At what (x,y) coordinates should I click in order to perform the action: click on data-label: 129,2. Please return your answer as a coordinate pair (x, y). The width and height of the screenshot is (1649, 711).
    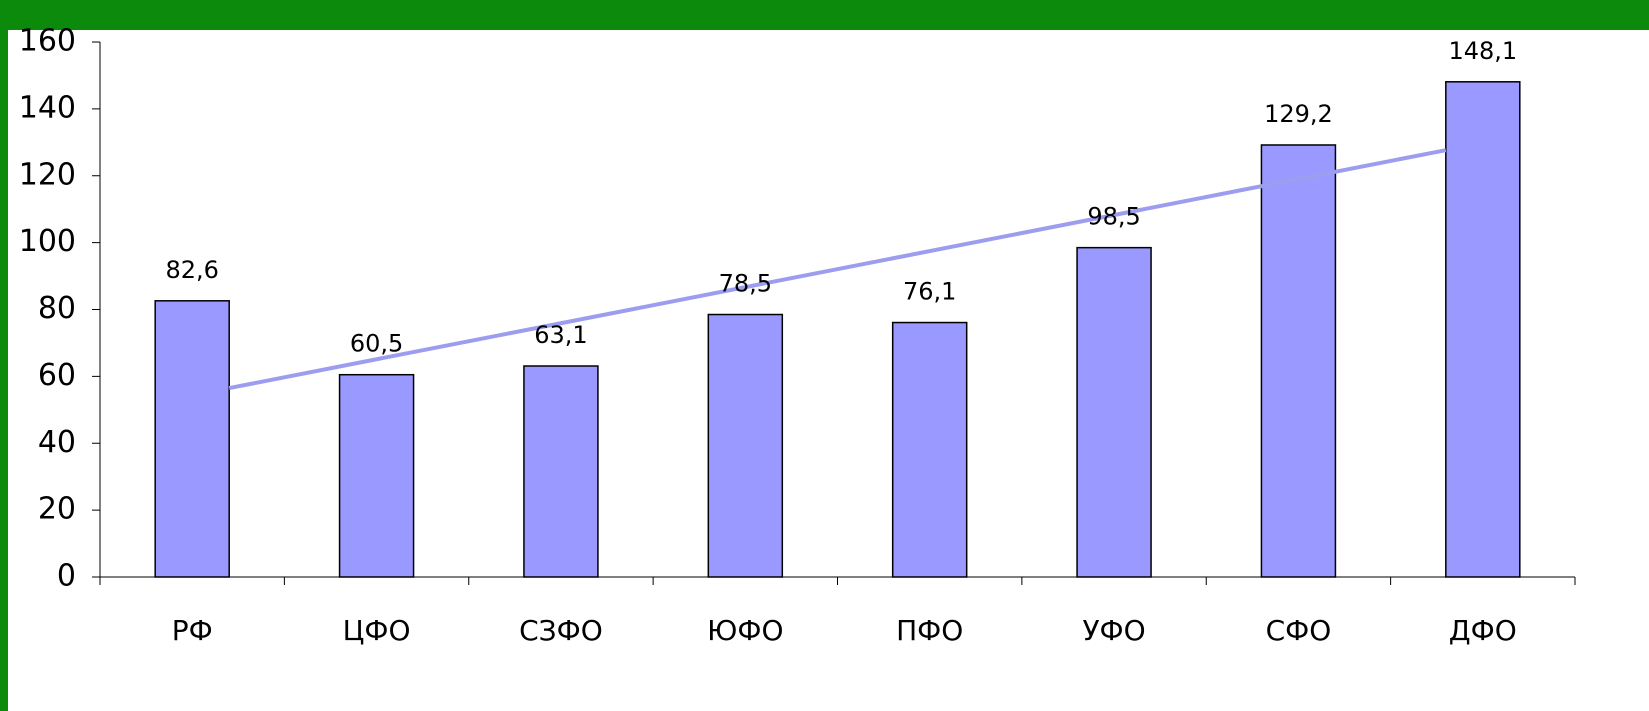
    Looking at the image, I should click on (1298, 114).